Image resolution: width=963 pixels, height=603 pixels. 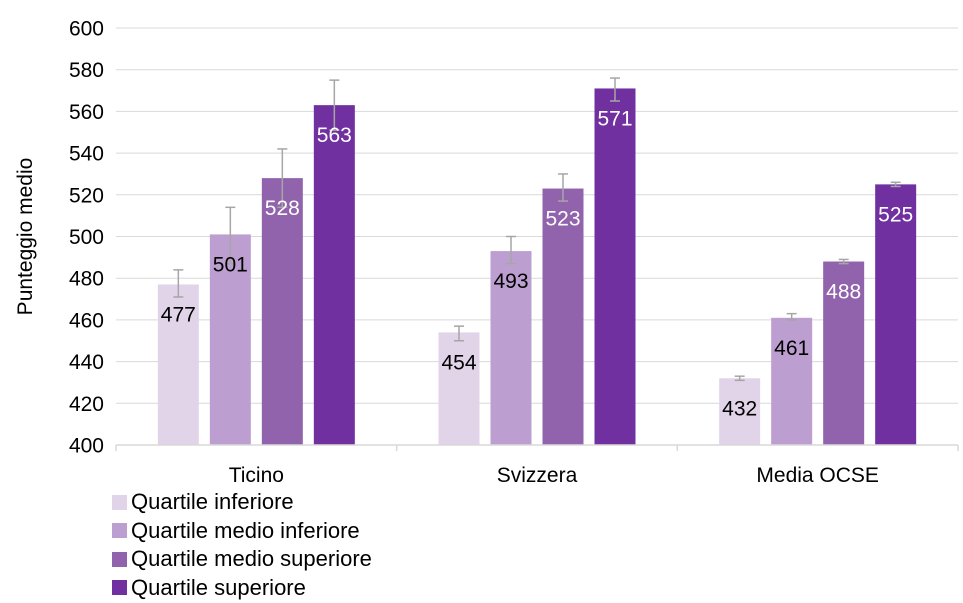 I want to click on y-tick-label: 520, so click(x=86, y=195).